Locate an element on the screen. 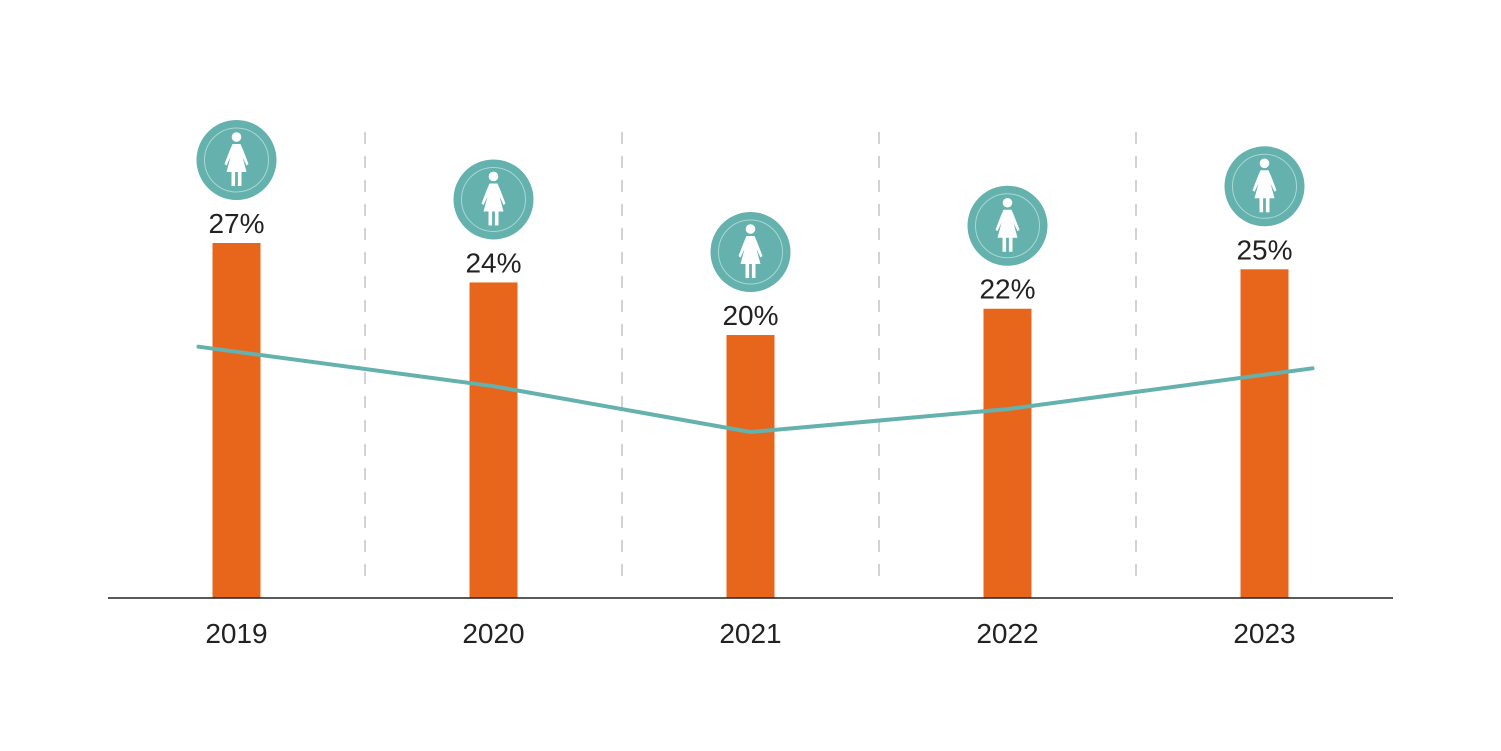 The height and width of the screenshot is (751, 1501). x-tick-labels: 2019 2020 2021 2022 2023 is located at coordinates (750, 633).